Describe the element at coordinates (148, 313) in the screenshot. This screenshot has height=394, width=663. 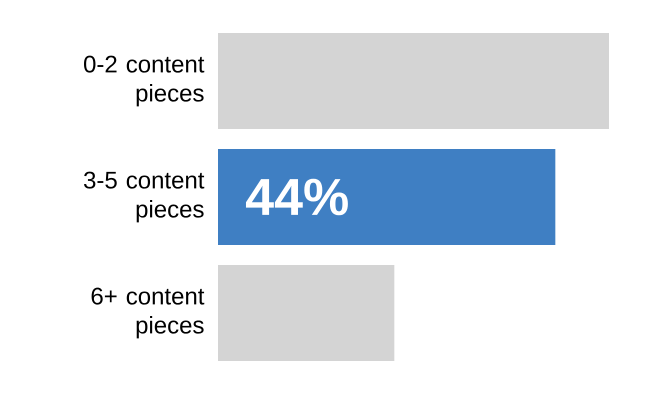
I see `y-tick-label: 6+ content pieces` at that location.